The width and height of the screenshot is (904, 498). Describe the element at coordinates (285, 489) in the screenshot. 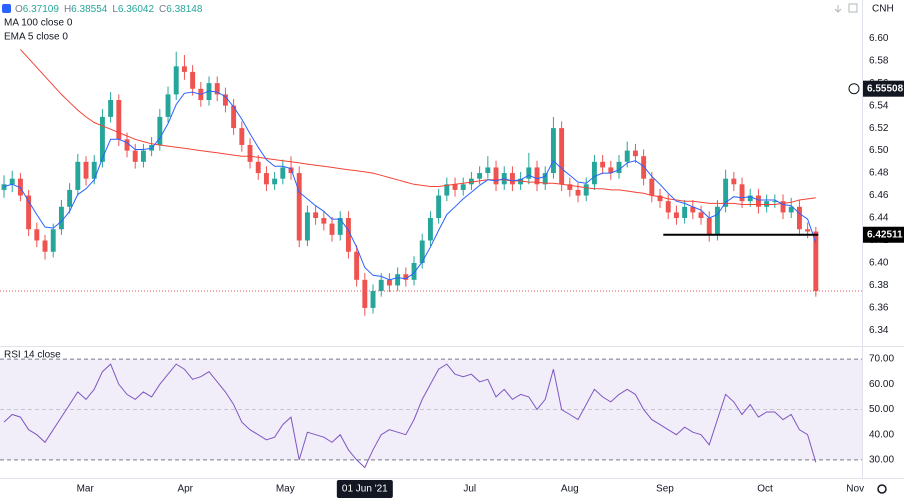

I see `x-tick-label: May` at that location.